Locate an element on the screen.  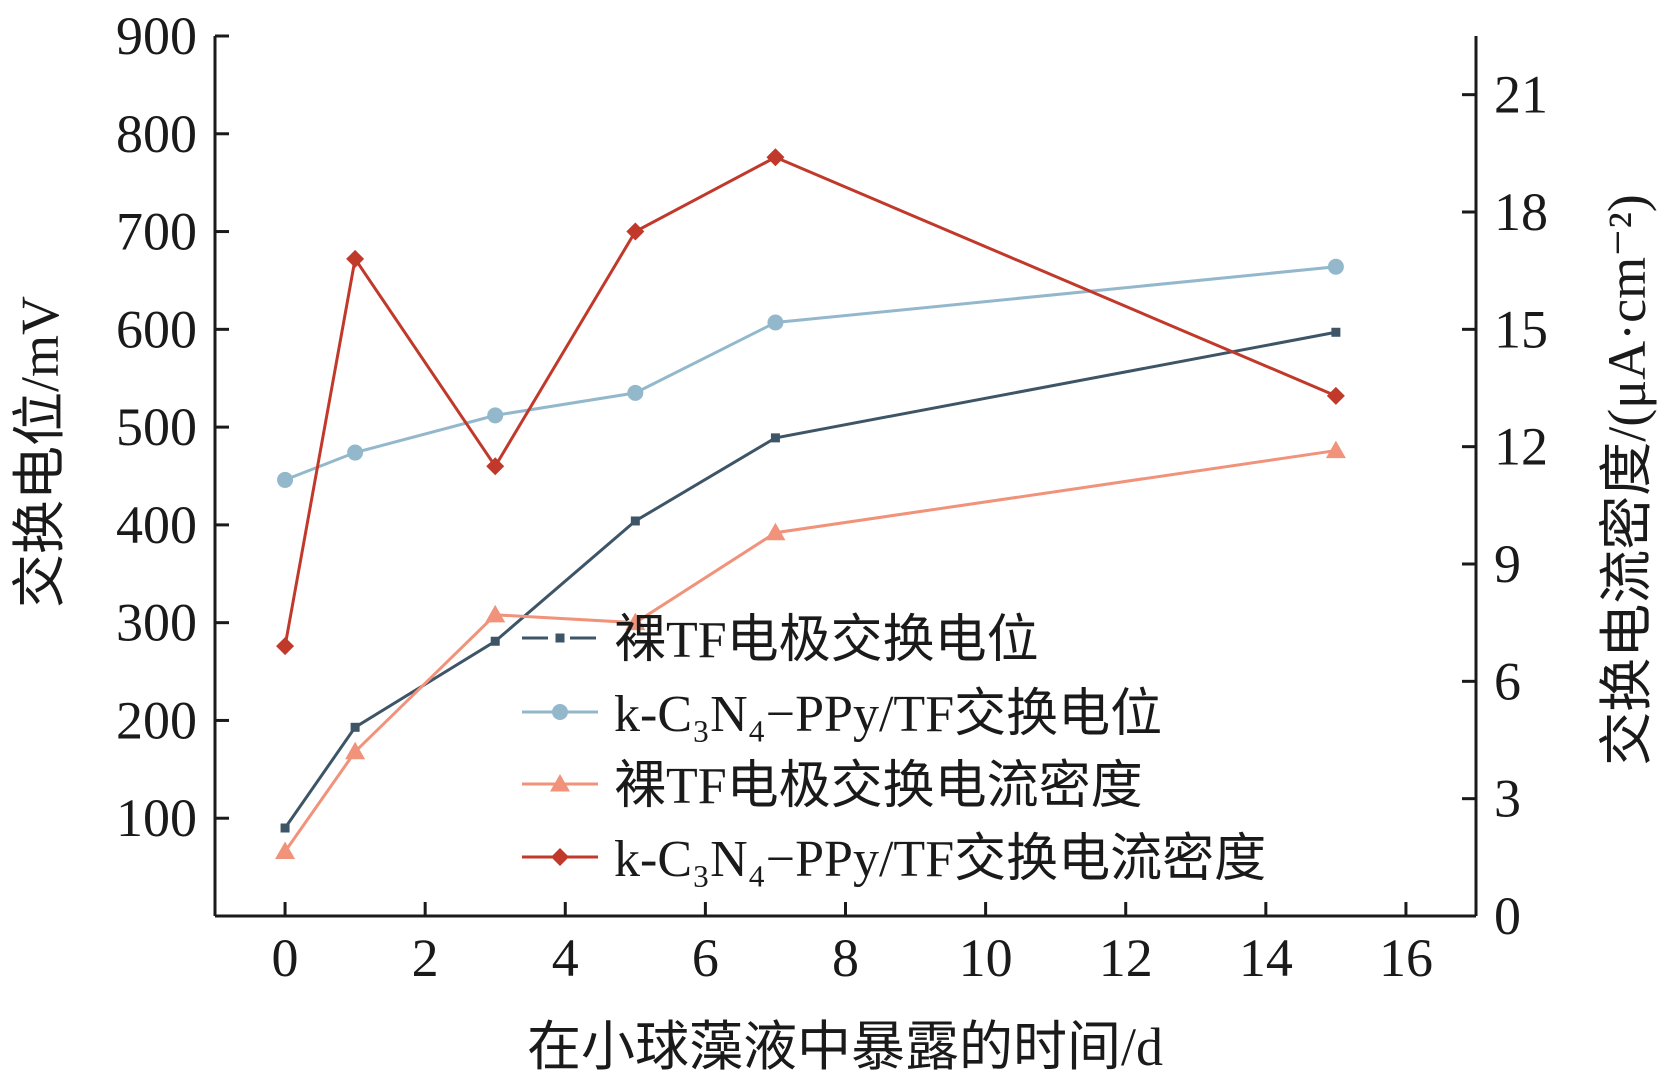
x-tick-label: 10 is located at coordinates (986, 958).